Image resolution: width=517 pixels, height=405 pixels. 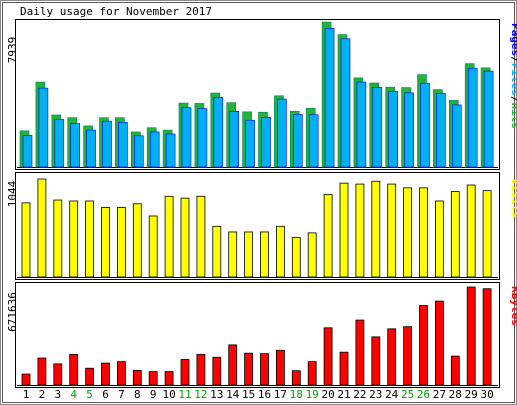 I want to click on legend-part: Pages, so click(x=513, y=39).